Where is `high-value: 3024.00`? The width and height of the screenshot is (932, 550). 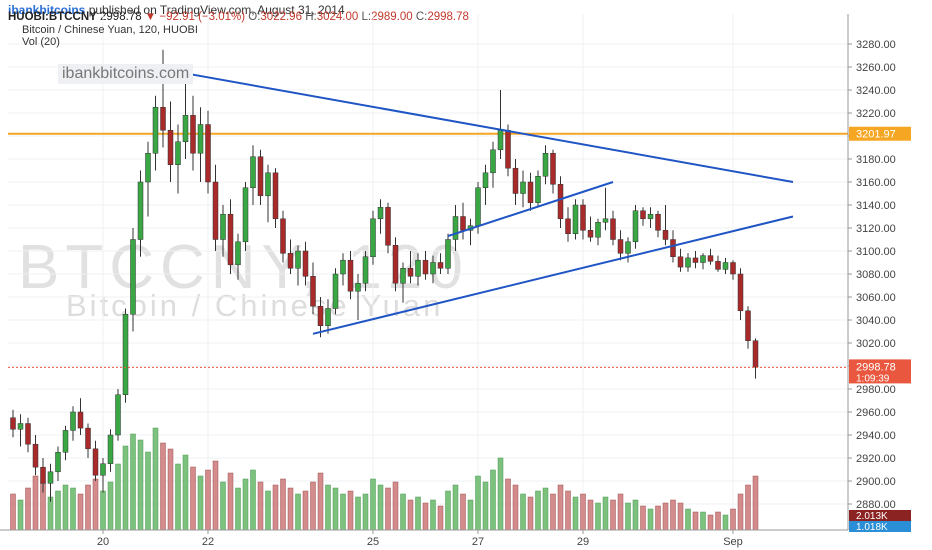 high-value: 3024.00 is located at coordinates (337, 17).